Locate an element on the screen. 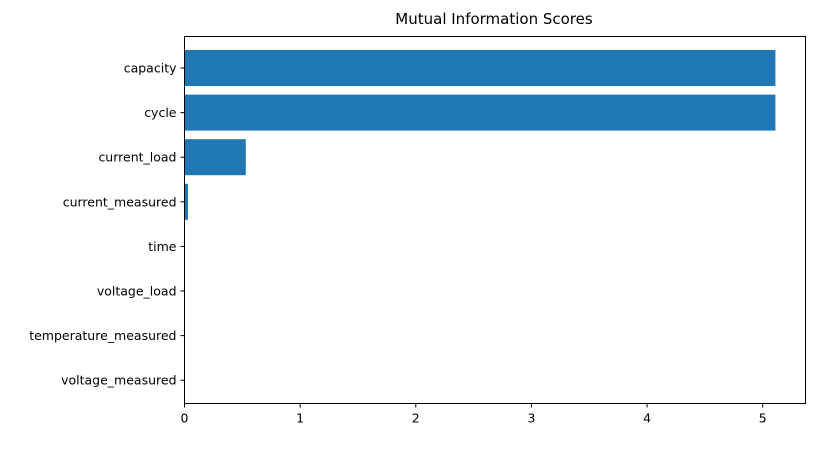  y-tick-label-temperature_measured: temperature_measured is located at coordinates (102, 335).